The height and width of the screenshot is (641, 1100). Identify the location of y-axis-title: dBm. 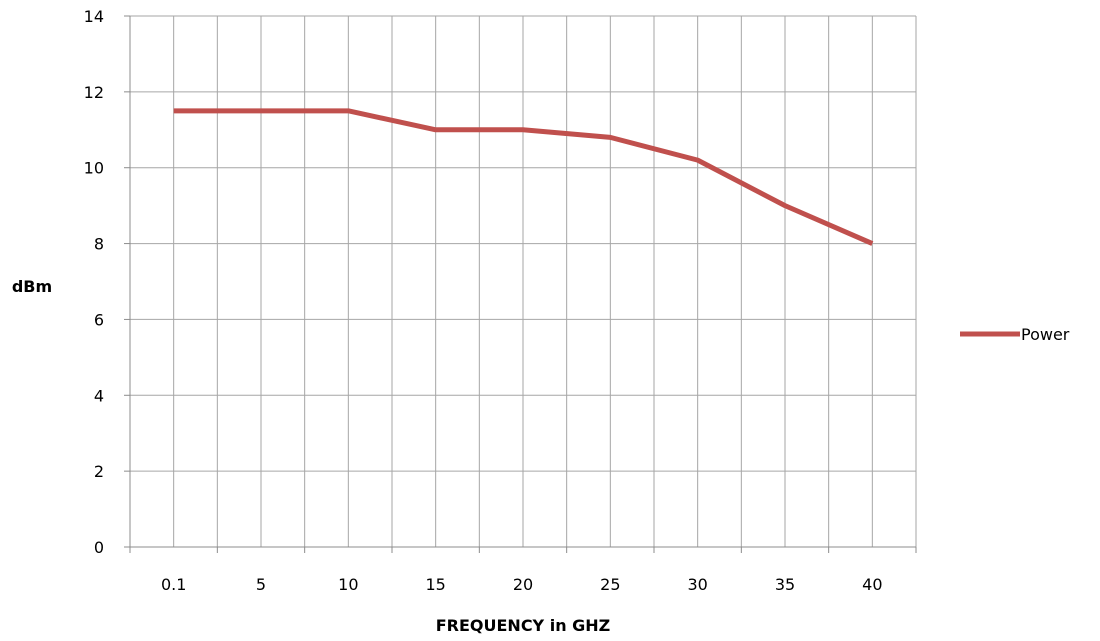
(32, 286).